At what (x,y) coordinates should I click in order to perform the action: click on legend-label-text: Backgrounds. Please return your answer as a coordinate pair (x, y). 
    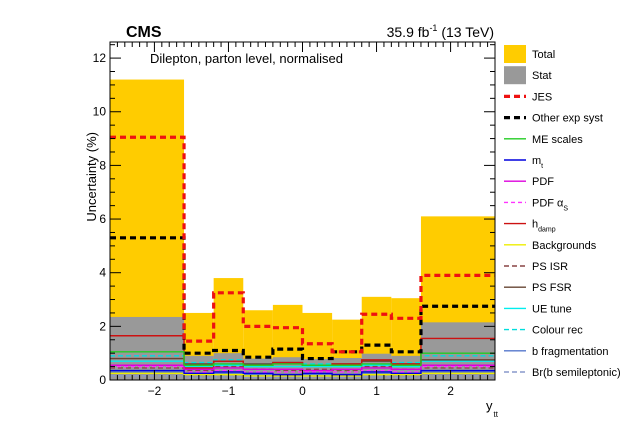
    Looking at the image, I should click on (564, 246).